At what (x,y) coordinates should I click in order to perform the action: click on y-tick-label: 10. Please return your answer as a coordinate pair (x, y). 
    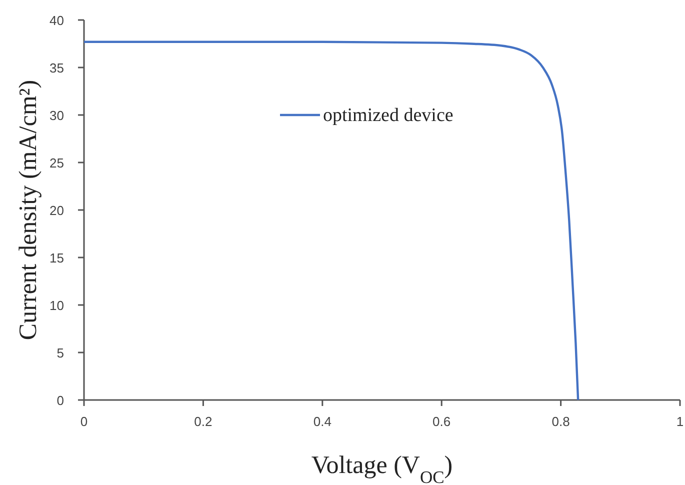
    Looking at the image, I should click on (57, 305).